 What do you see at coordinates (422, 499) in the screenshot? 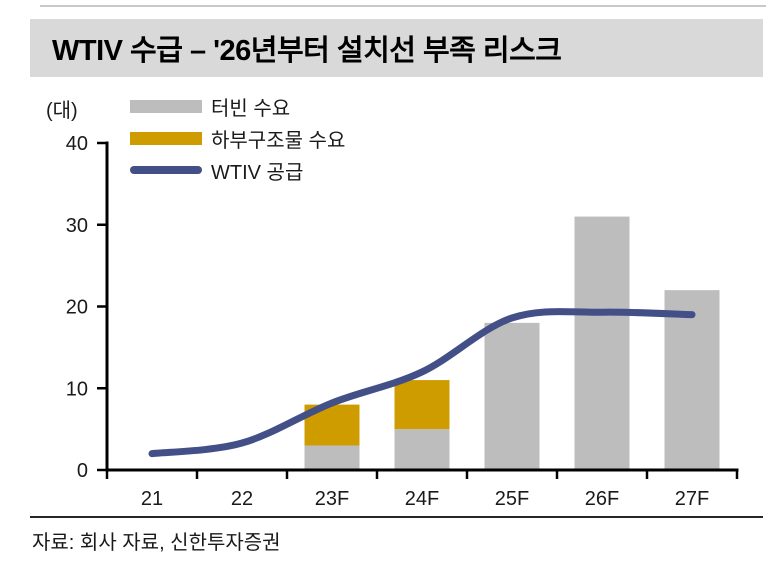
I see `x-tick-label: 24F` at bounding box center [422, 499].